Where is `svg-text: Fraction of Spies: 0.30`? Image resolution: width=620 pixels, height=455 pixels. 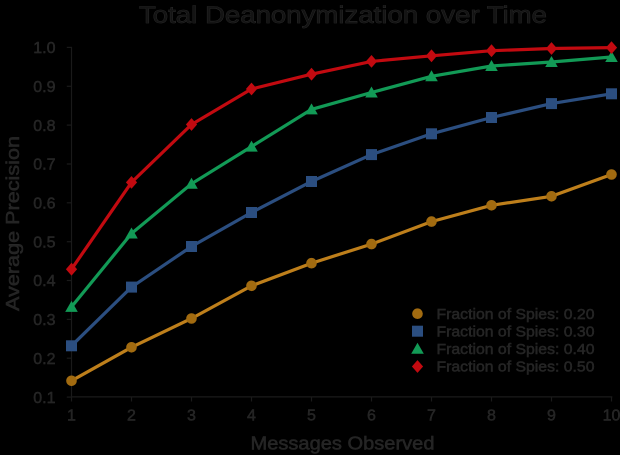
svg-text: Fraction of Spies: 0.30 is located at coordinates (516, 332).